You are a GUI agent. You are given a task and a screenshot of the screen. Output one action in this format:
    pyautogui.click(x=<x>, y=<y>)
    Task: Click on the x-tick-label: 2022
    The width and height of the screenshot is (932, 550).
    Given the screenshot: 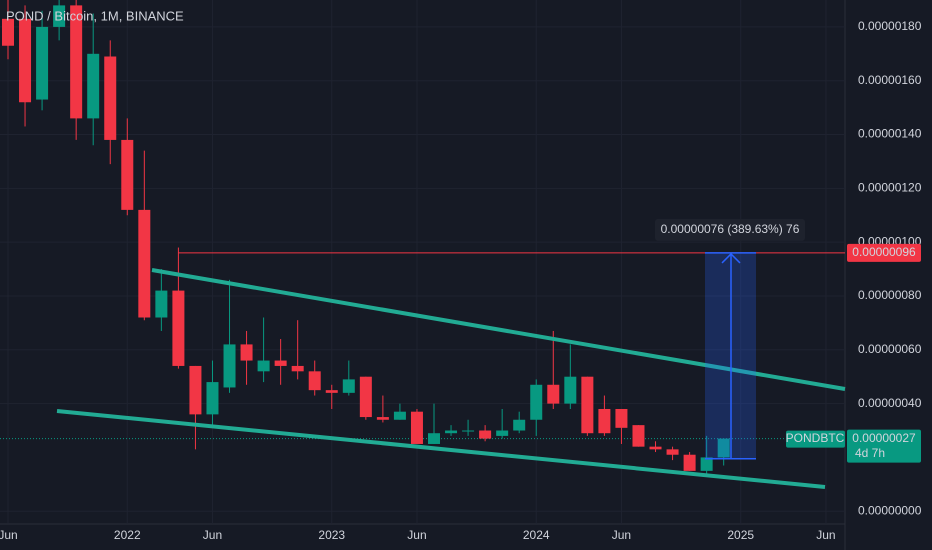 What is the action you would take?
    pyautogui.click(x=127, y=535)
    